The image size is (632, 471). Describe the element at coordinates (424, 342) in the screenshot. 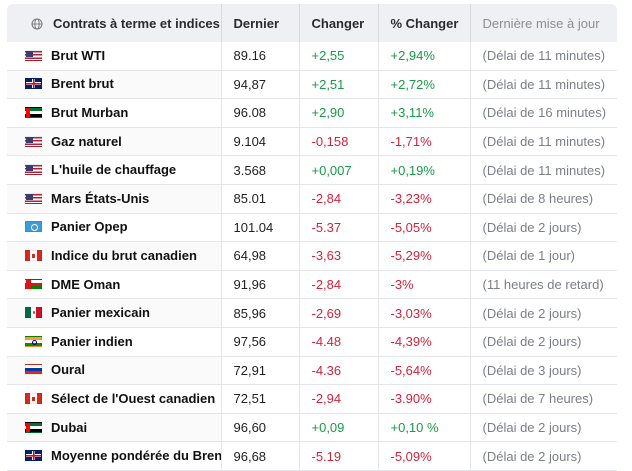

I see `pct-change-value: -4,39%` at that location.